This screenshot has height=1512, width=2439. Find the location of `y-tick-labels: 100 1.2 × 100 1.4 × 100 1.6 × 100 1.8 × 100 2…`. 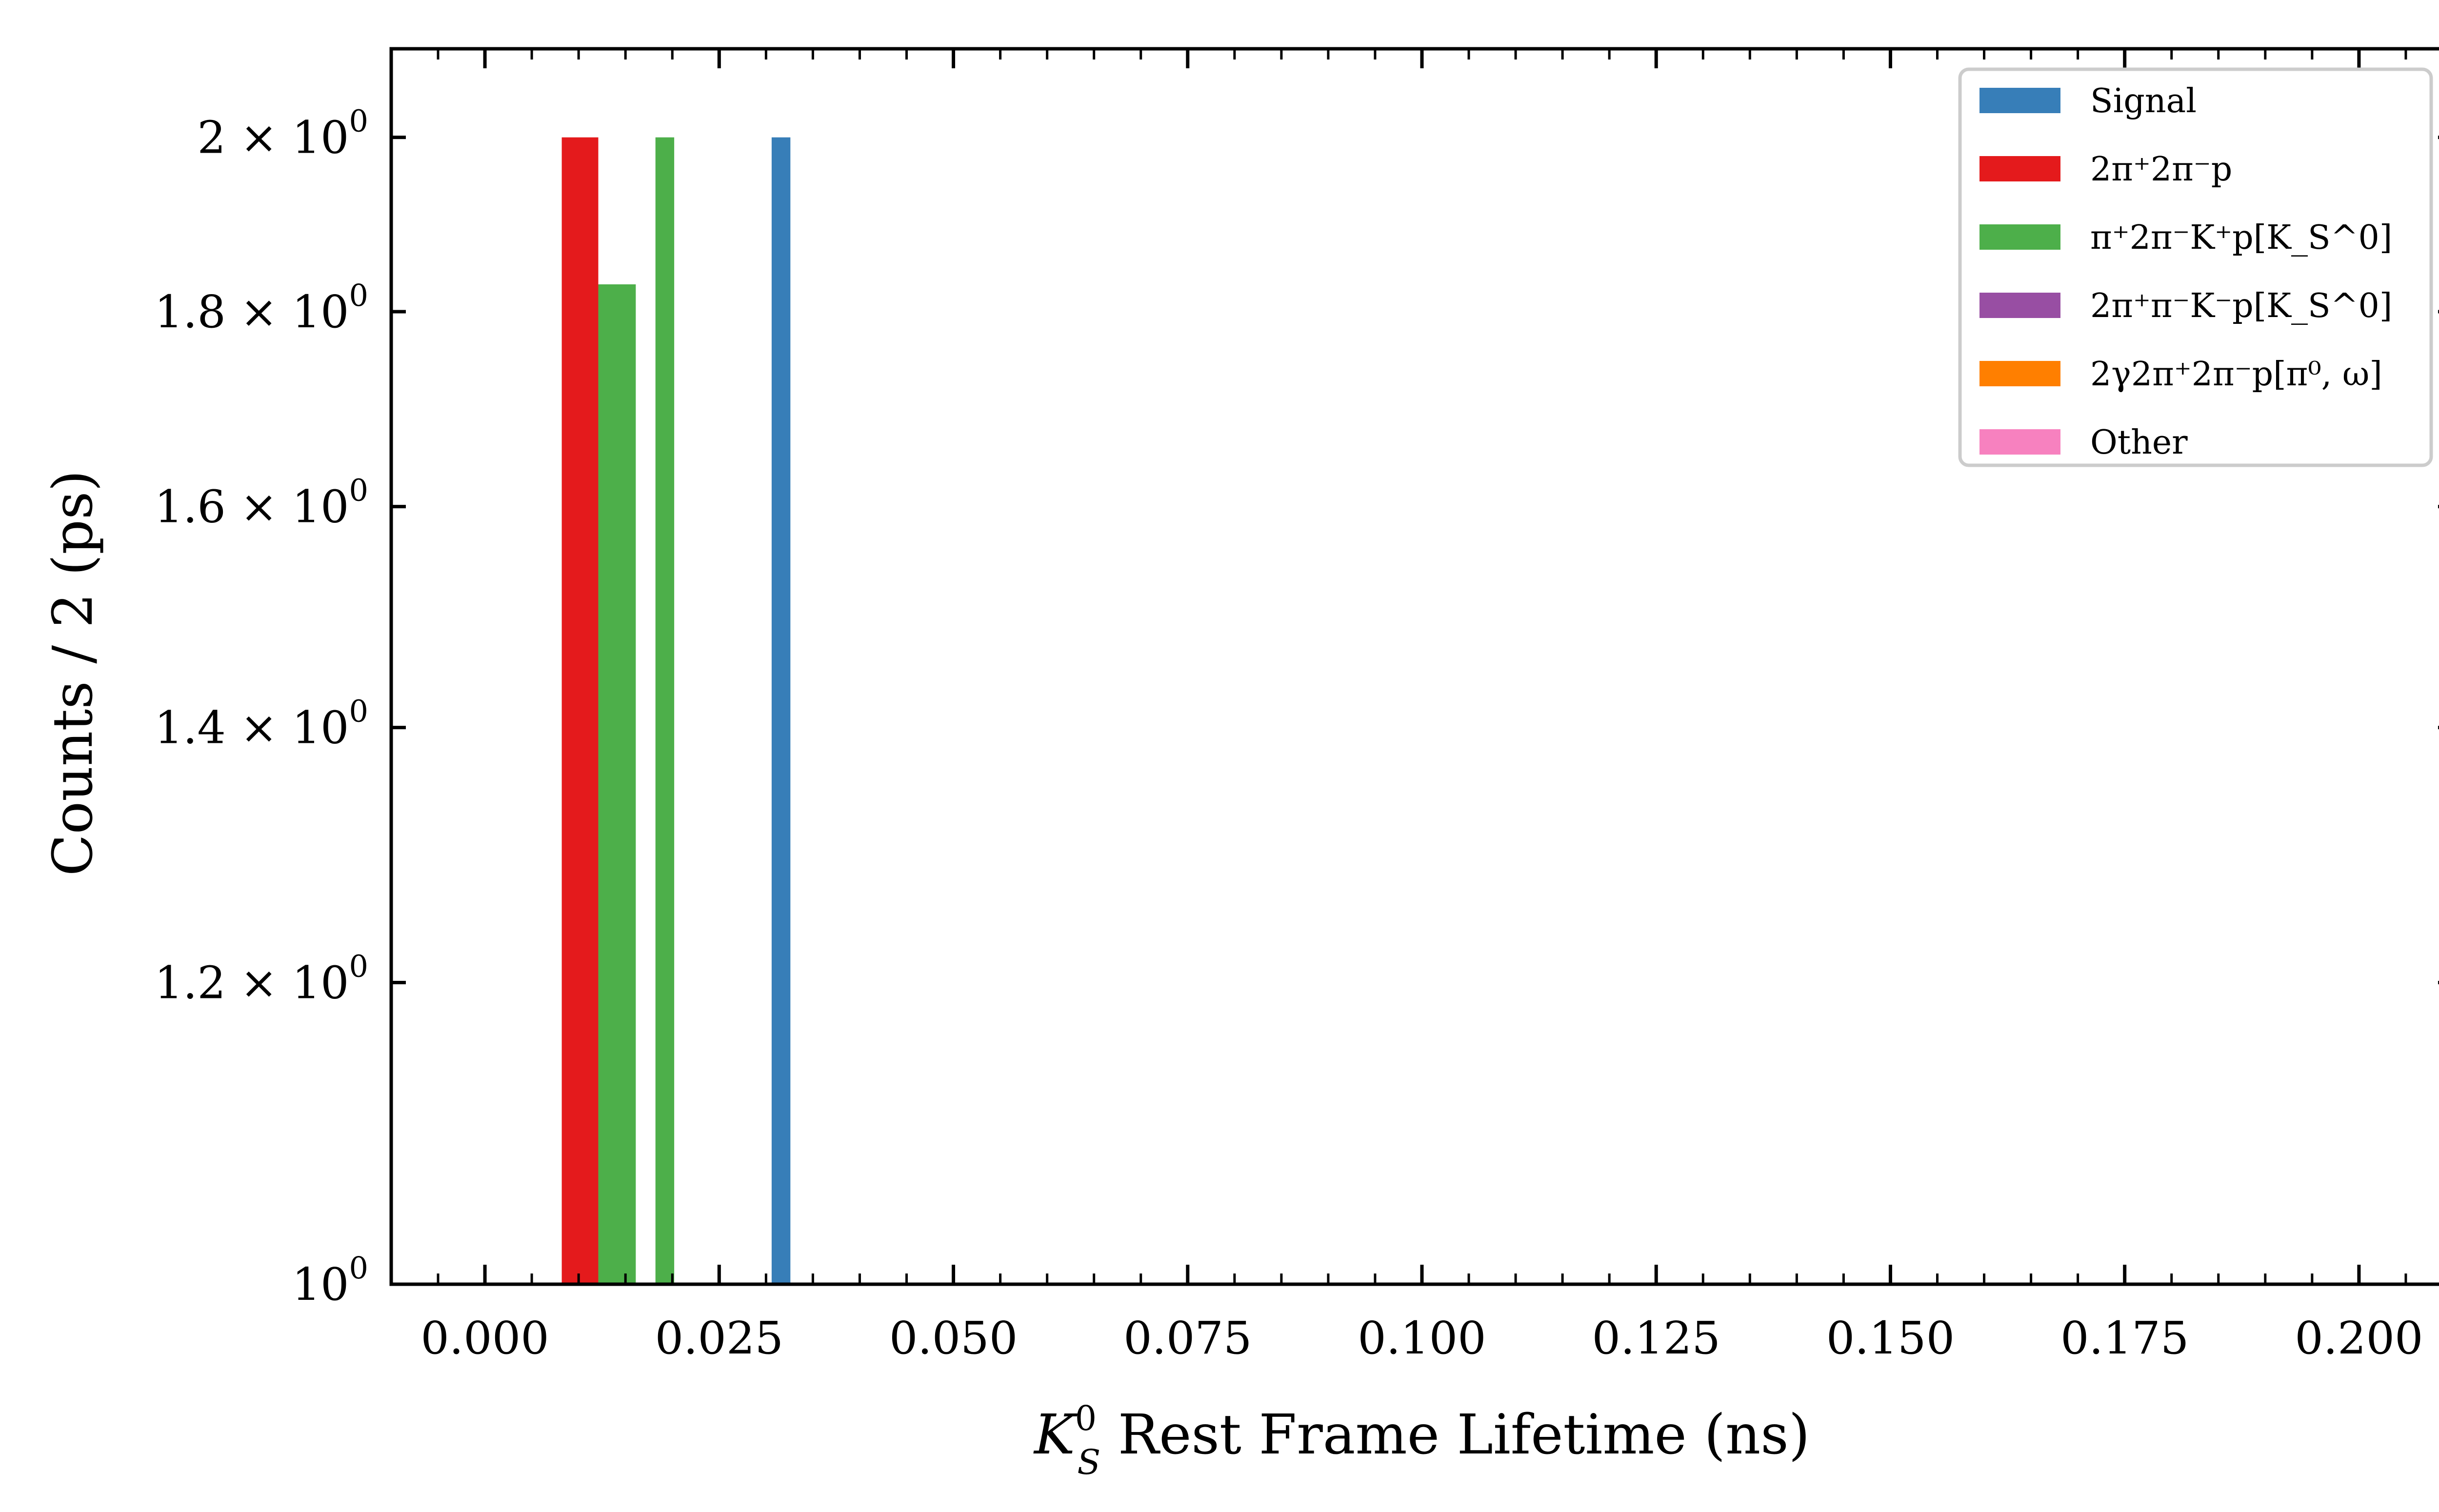

y-tick-labels: 100 1.2 × 100 1.4 × 100 1.6 × 100 1.8 × 100 2… is located at coordinates (261, 707).